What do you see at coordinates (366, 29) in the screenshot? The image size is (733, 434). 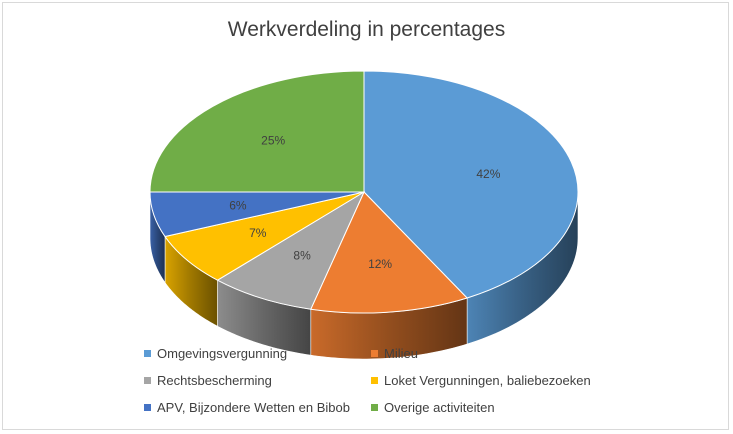 I see `chart-title: Werkverdeling in percentages` at bounding box center [366, 29].